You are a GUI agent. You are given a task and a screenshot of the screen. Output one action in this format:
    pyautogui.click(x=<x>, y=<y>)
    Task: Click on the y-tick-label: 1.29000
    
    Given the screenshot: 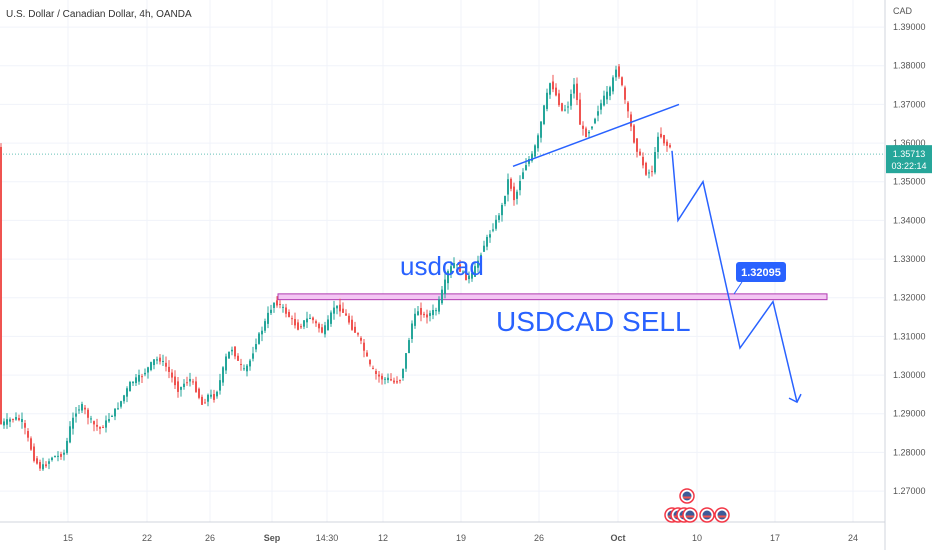 What is the action you would take?
    pyautogui.click(x=909, y=414)
    